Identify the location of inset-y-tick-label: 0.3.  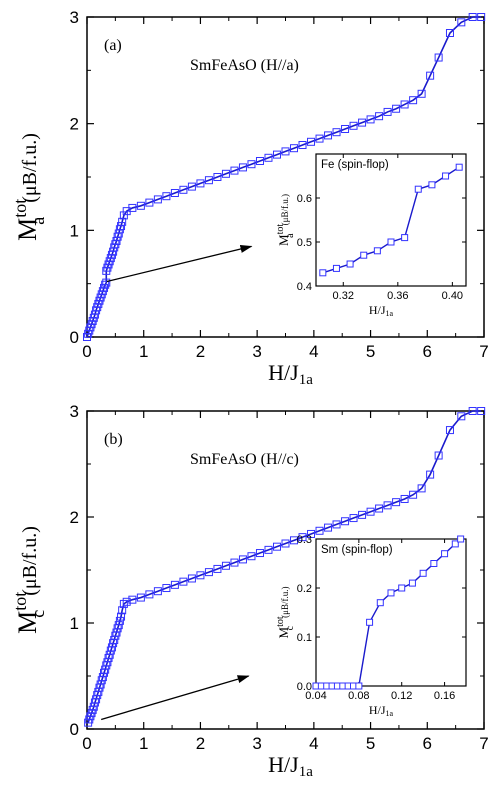
(304, 540).